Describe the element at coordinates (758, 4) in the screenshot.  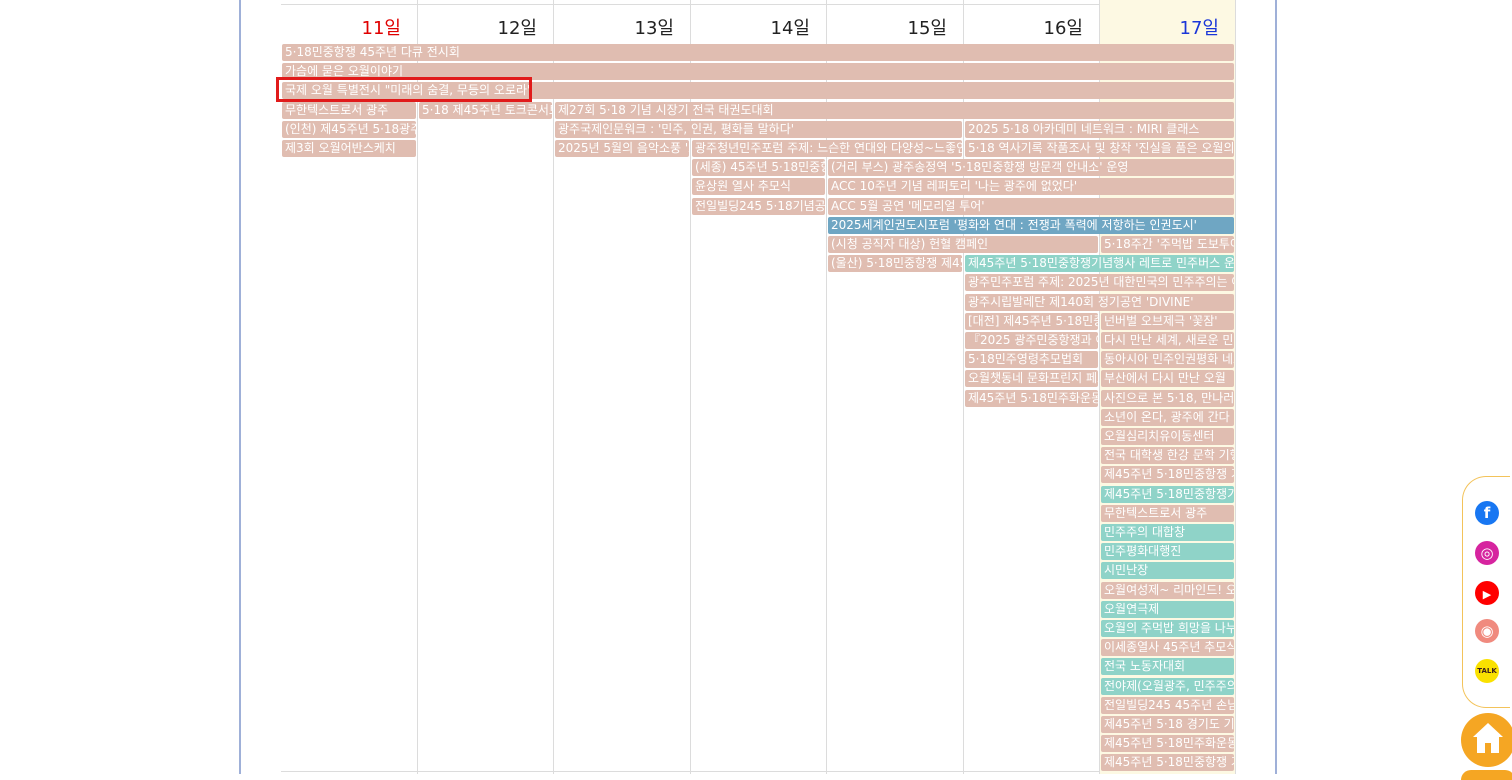
I see `week-top-border` at that location.